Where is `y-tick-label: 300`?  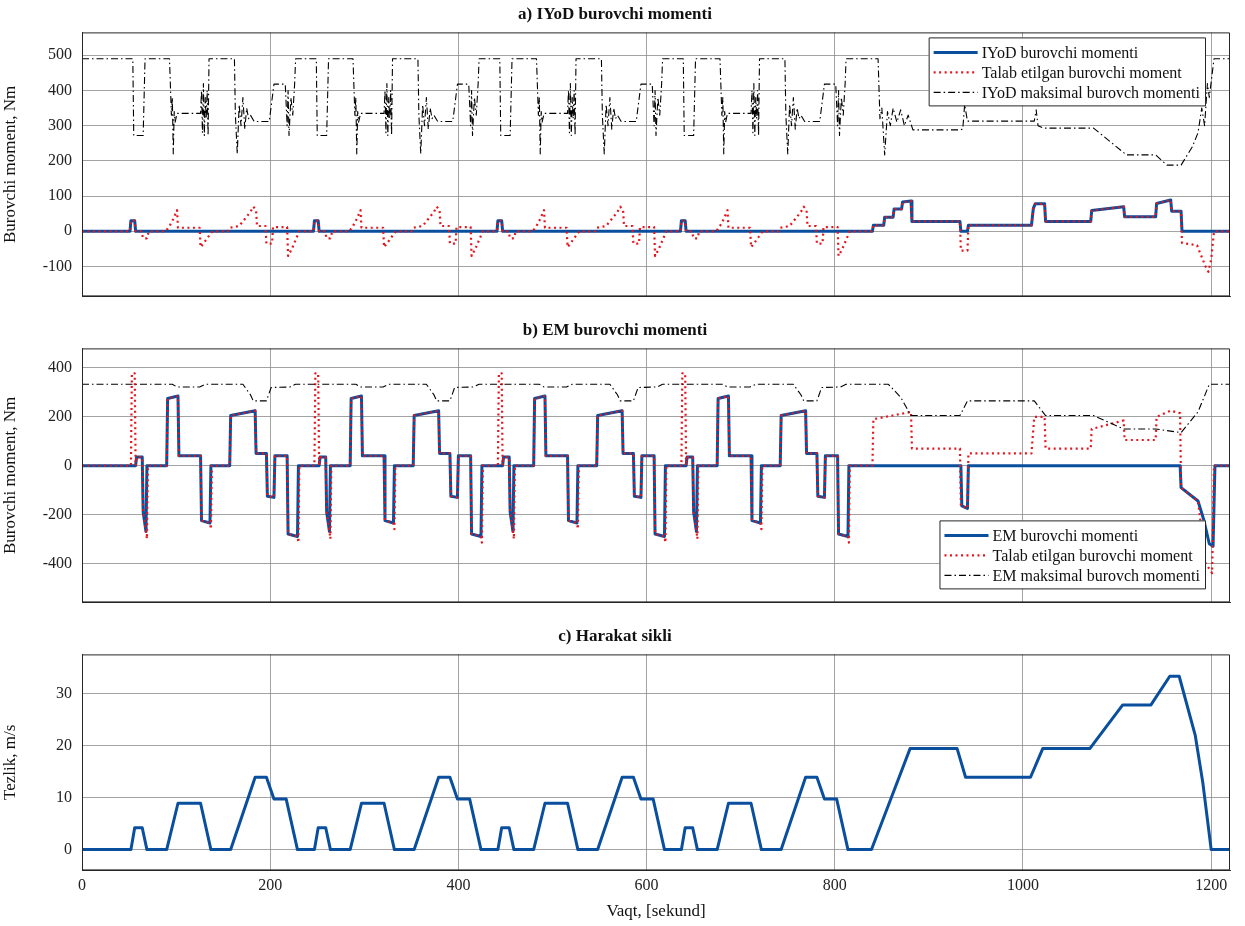
y-tick-label: 300 is located at coordinates (60, 124).